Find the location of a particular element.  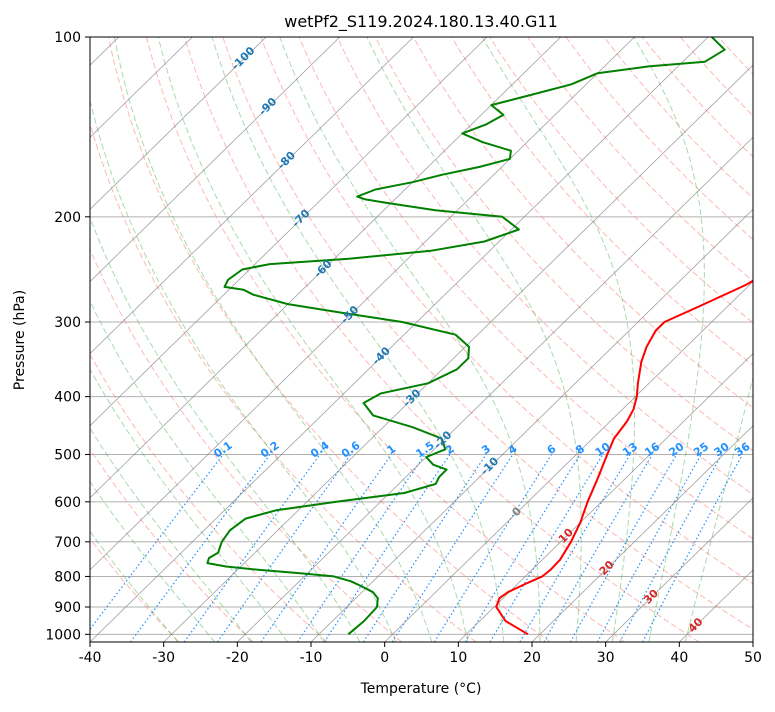

isotherm-label: -50 is located at coordinates (349, 314).